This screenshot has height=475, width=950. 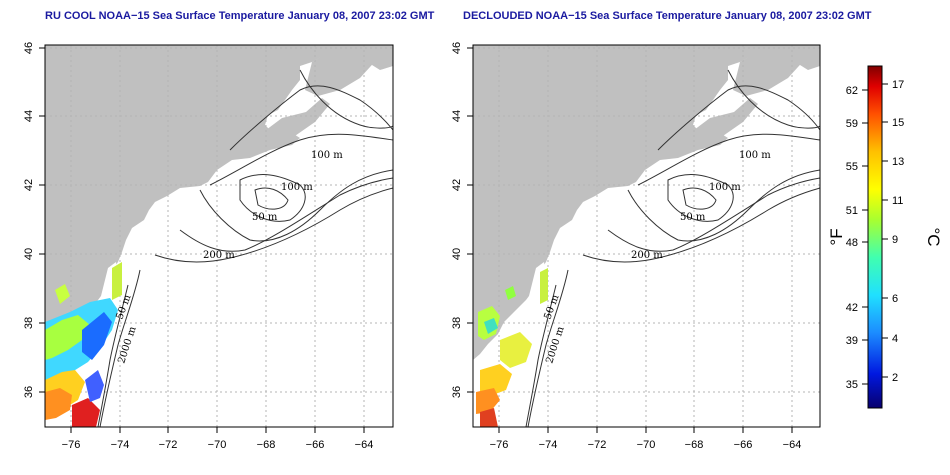 I want to click on right-contour-label-200: 200 m, so click(x=647, y=255).